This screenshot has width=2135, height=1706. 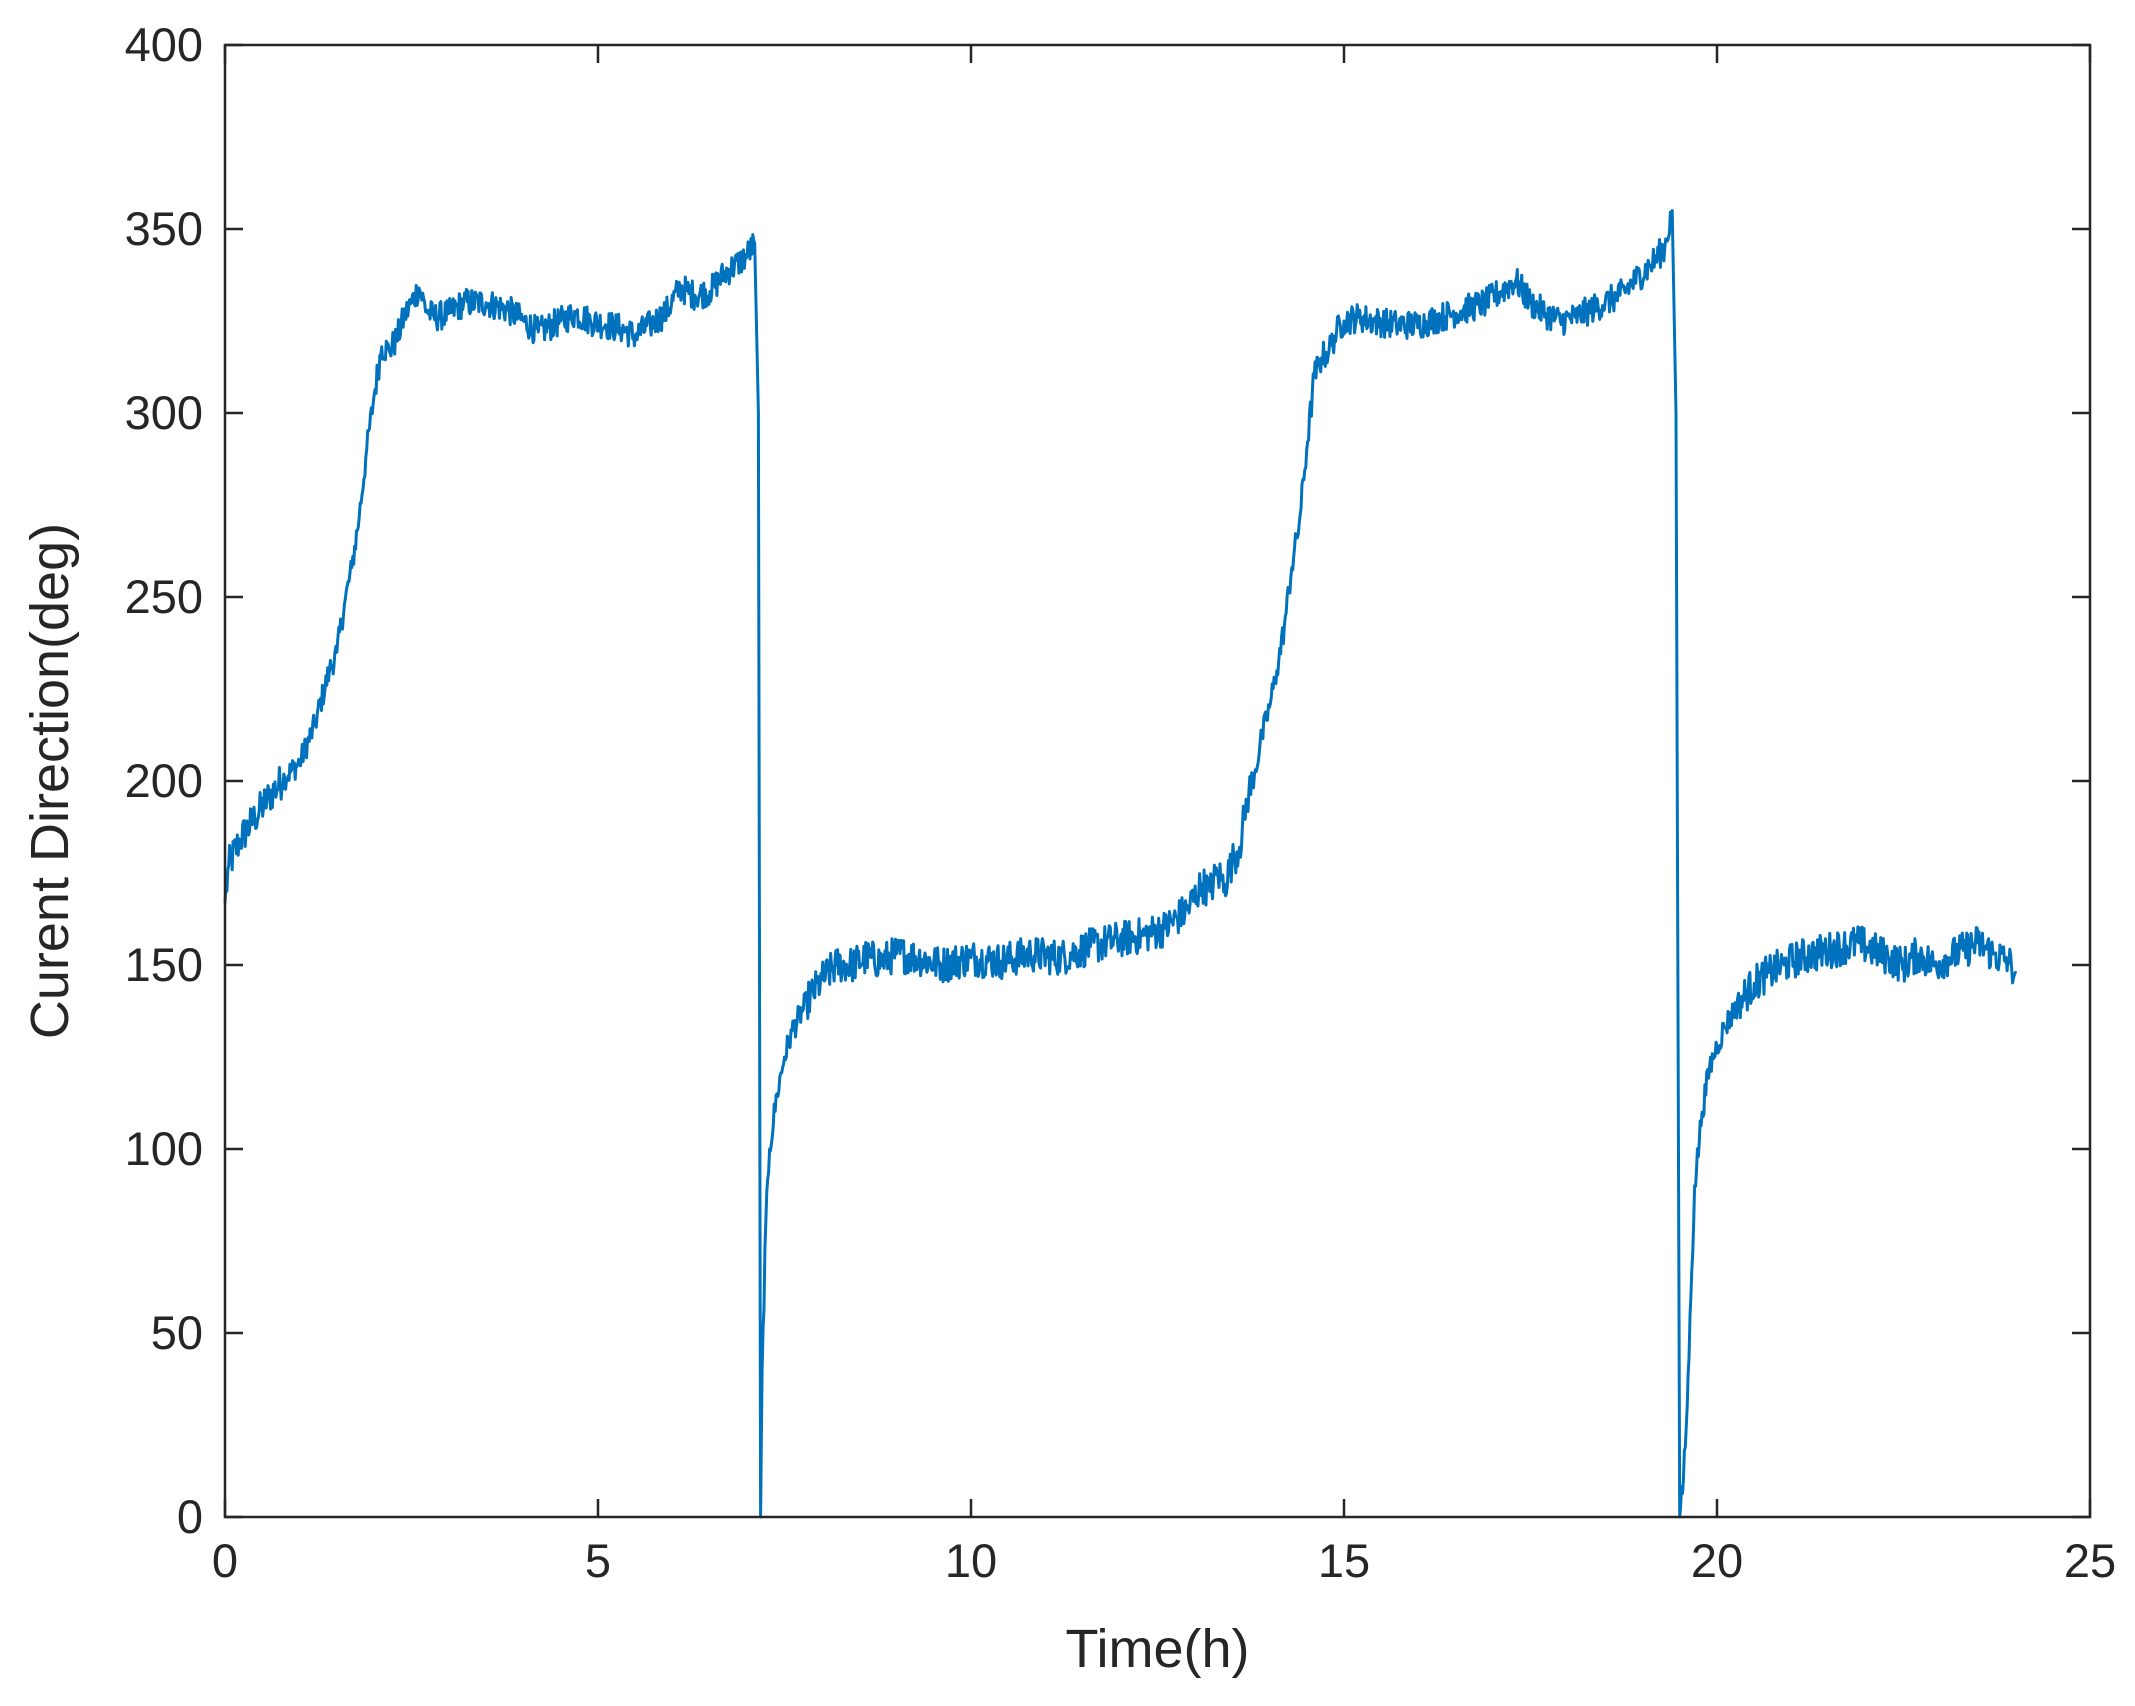 I want to click on x-axis-title: Time(h), so click(x=1158, y=1649).